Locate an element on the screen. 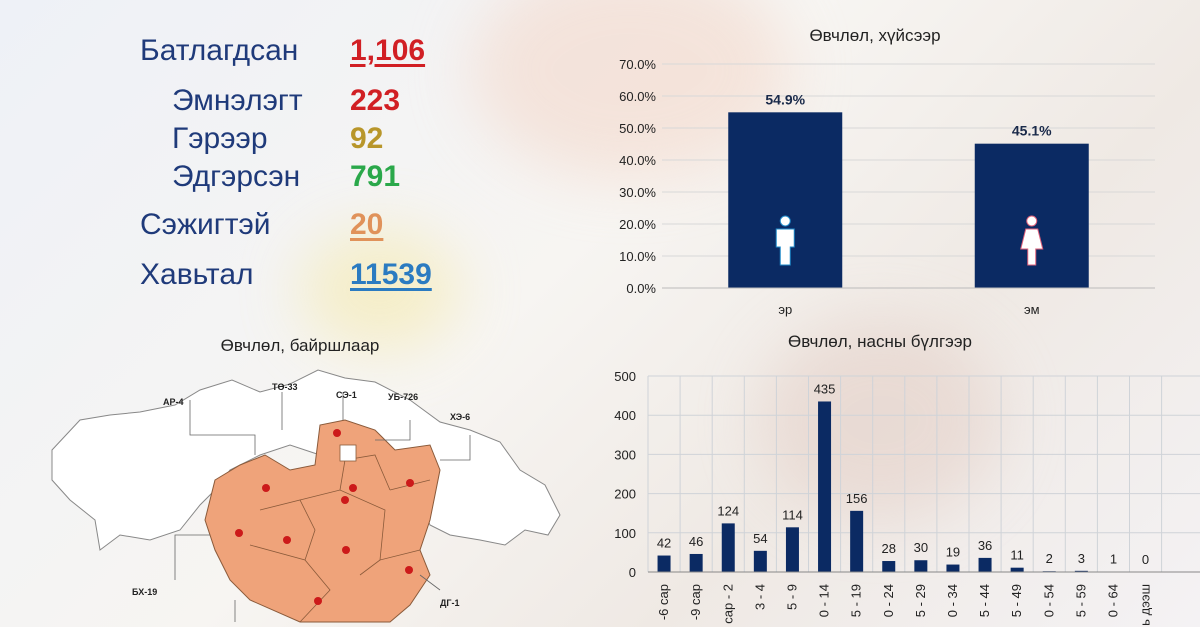 This screenshot has height=627, width=1200. y-tick-label: 50.0% is located at coordinates (637, 128).